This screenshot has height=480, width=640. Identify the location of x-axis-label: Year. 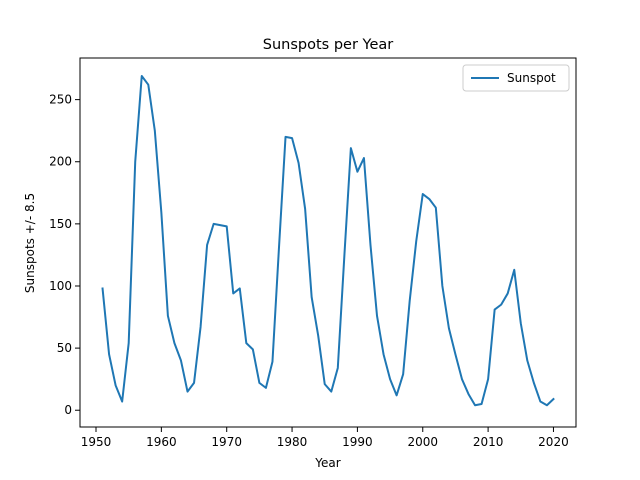
(327, 463).